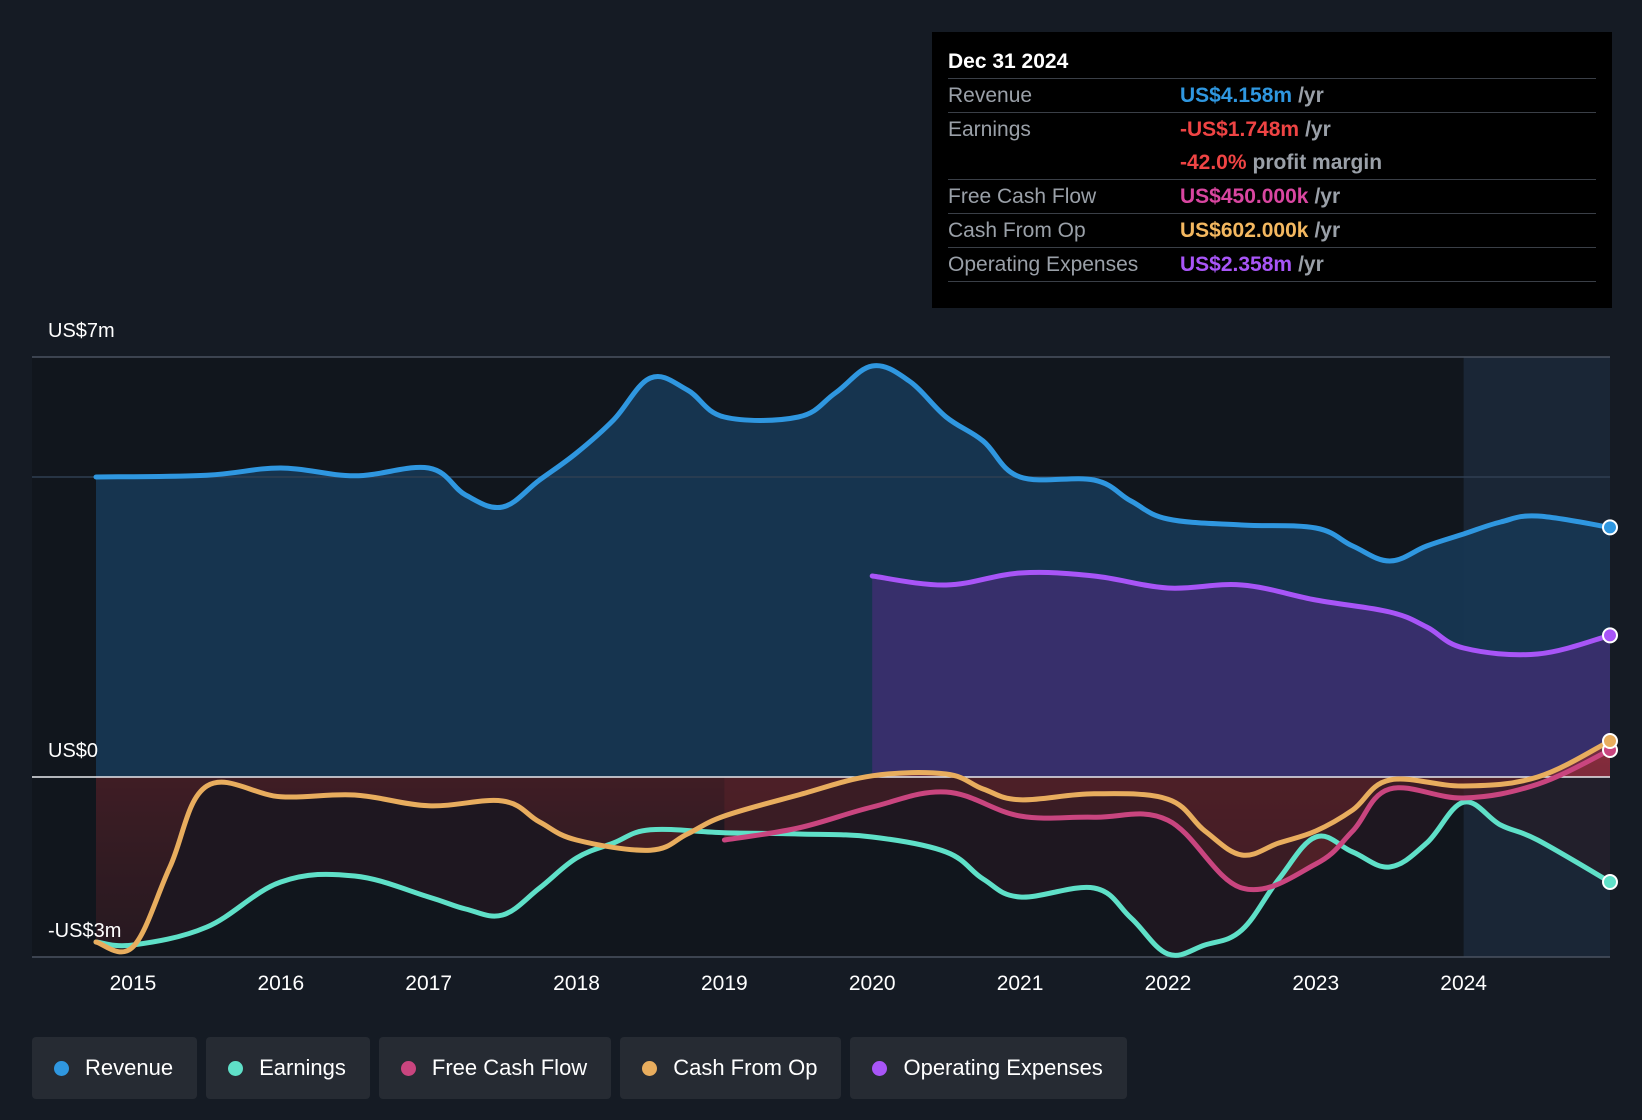  What do you see at coordinates (133, 983) in the screenshot?
I see `x-tick-label: 2015` at bounding box center [133, 983].